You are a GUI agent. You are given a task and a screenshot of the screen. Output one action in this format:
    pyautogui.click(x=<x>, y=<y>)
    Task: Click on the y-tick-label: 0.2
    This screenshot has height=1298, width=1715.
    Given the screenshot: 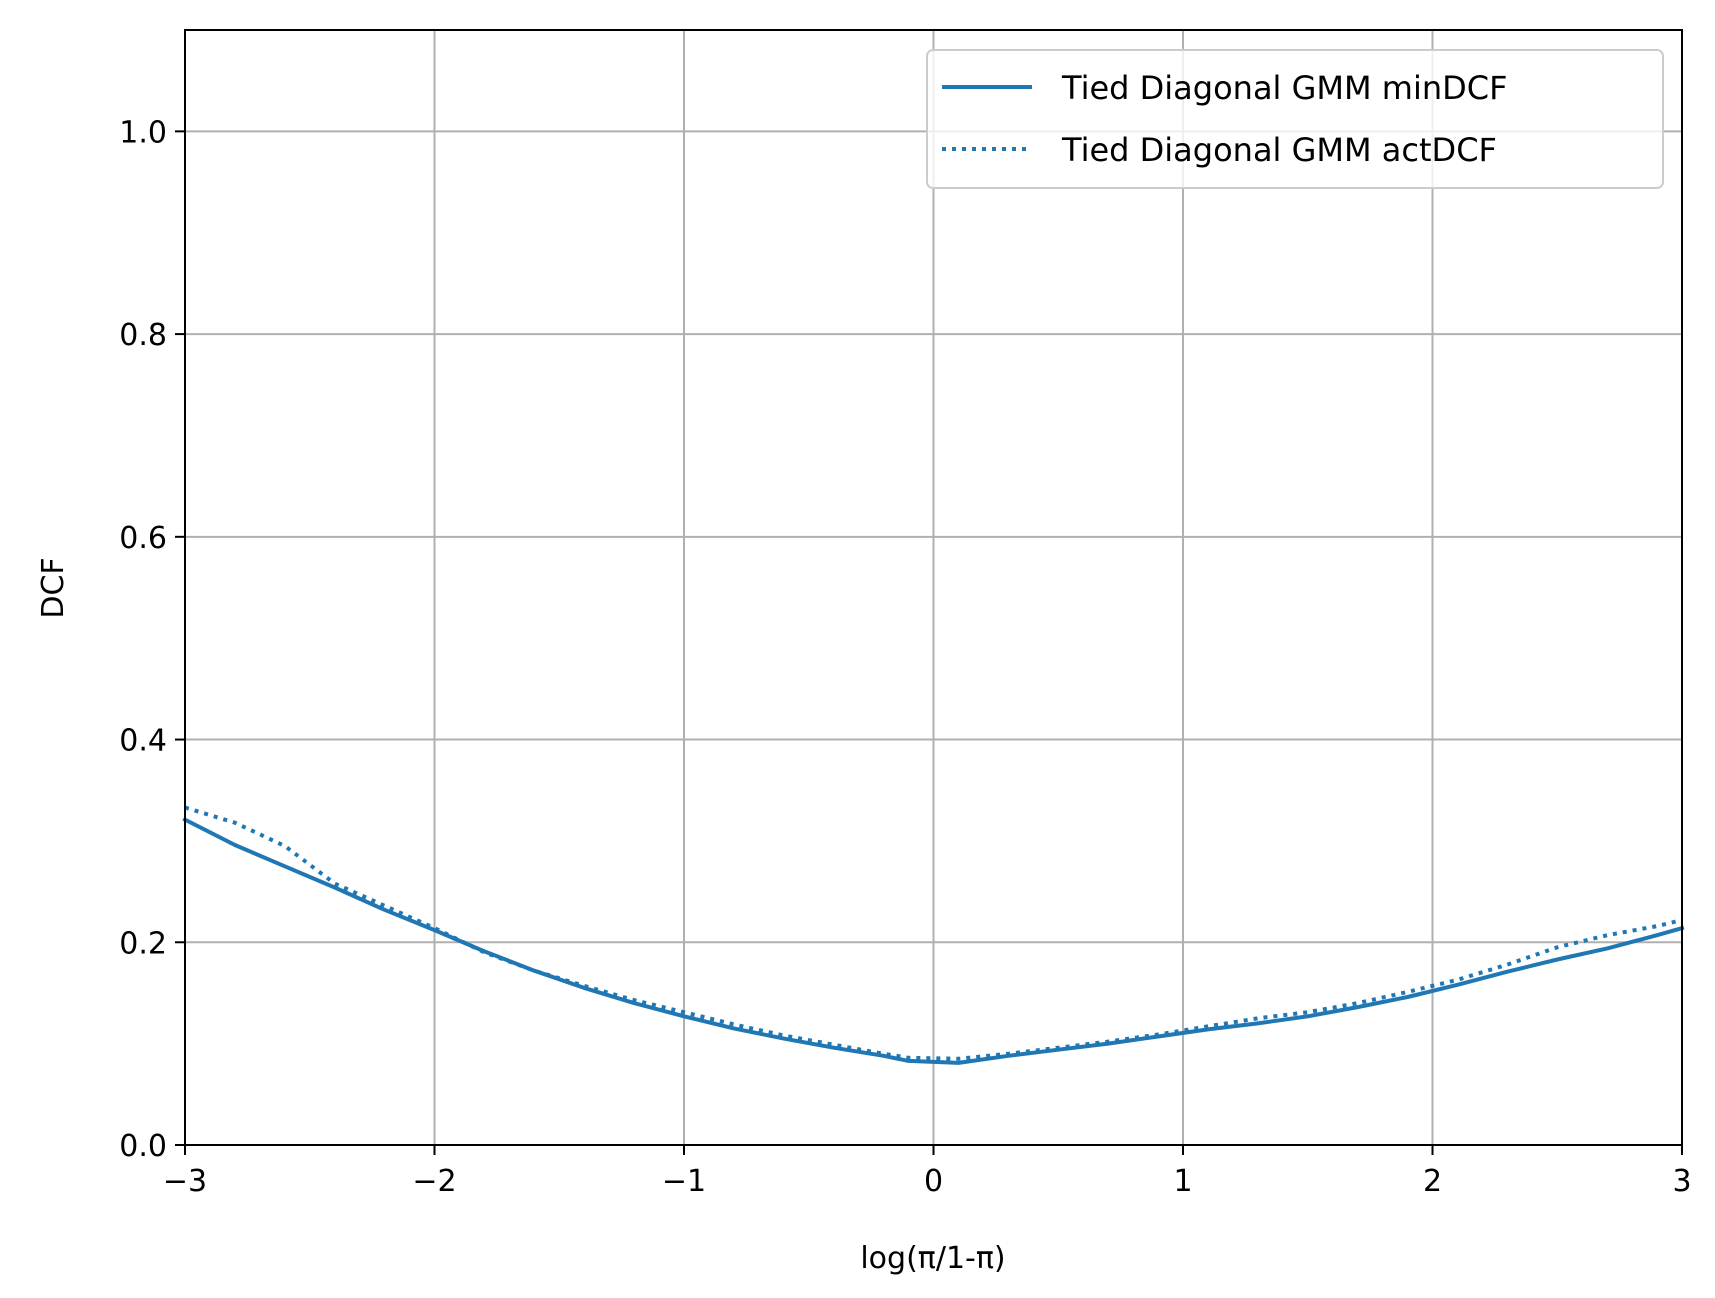 What is the action you would take?
    pyautogui.click(x=143, y=943)
    